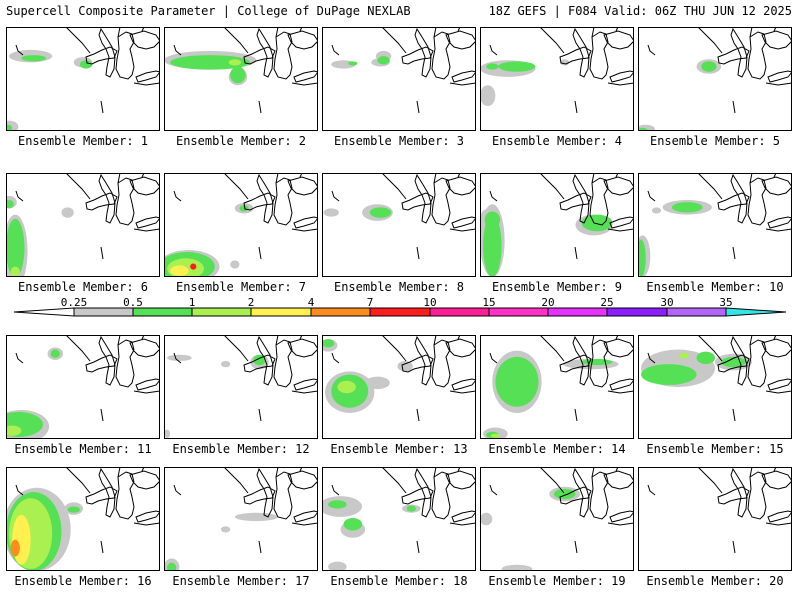 The width and height of the screenshot is (800, 600). Describe the element at coordinates (607, 302) in the screenshot. I see `colorbar-tick-label: 25` at that location.